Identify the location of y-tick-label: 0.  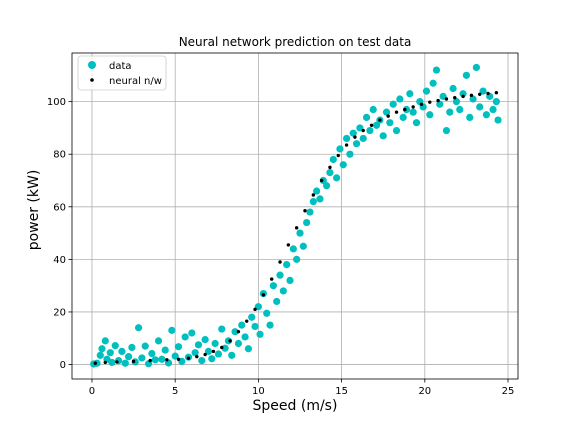
(63, 365).